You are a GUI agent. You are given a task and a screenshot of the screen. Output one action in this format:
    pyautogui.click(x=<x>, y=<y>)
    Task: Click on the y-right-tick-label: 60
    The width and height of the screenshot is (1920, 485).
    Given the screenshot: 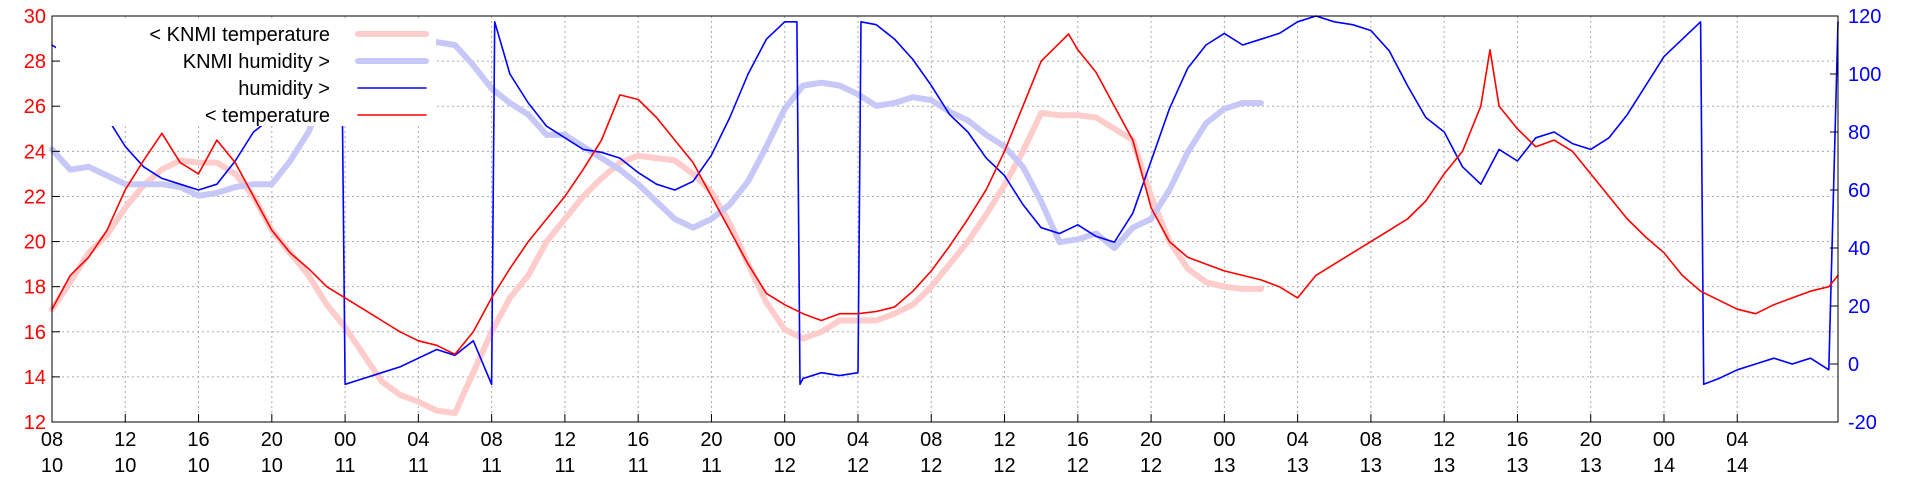 What is the action you would take?
    pyautogui.click(x=1859, y=191)
    